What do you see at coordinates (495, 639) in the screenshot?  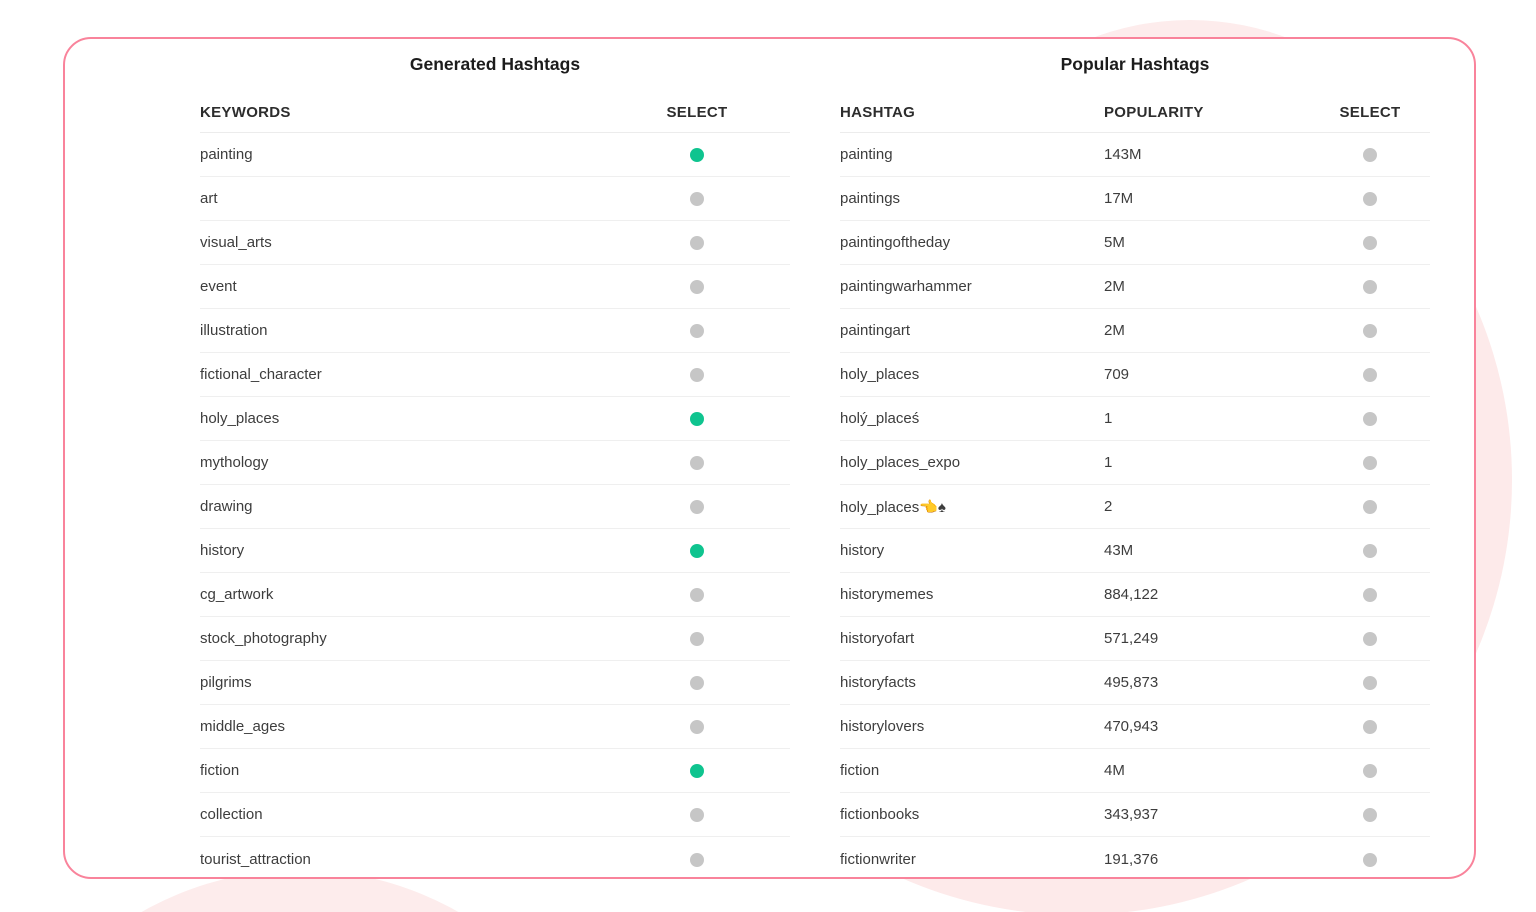 I see `table-row: stock_photography` at bounding box center [495, 639].